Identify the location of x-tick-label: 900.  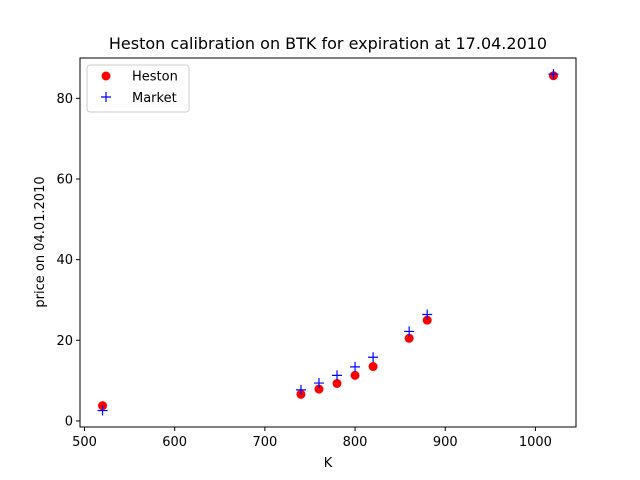
(445, 442).